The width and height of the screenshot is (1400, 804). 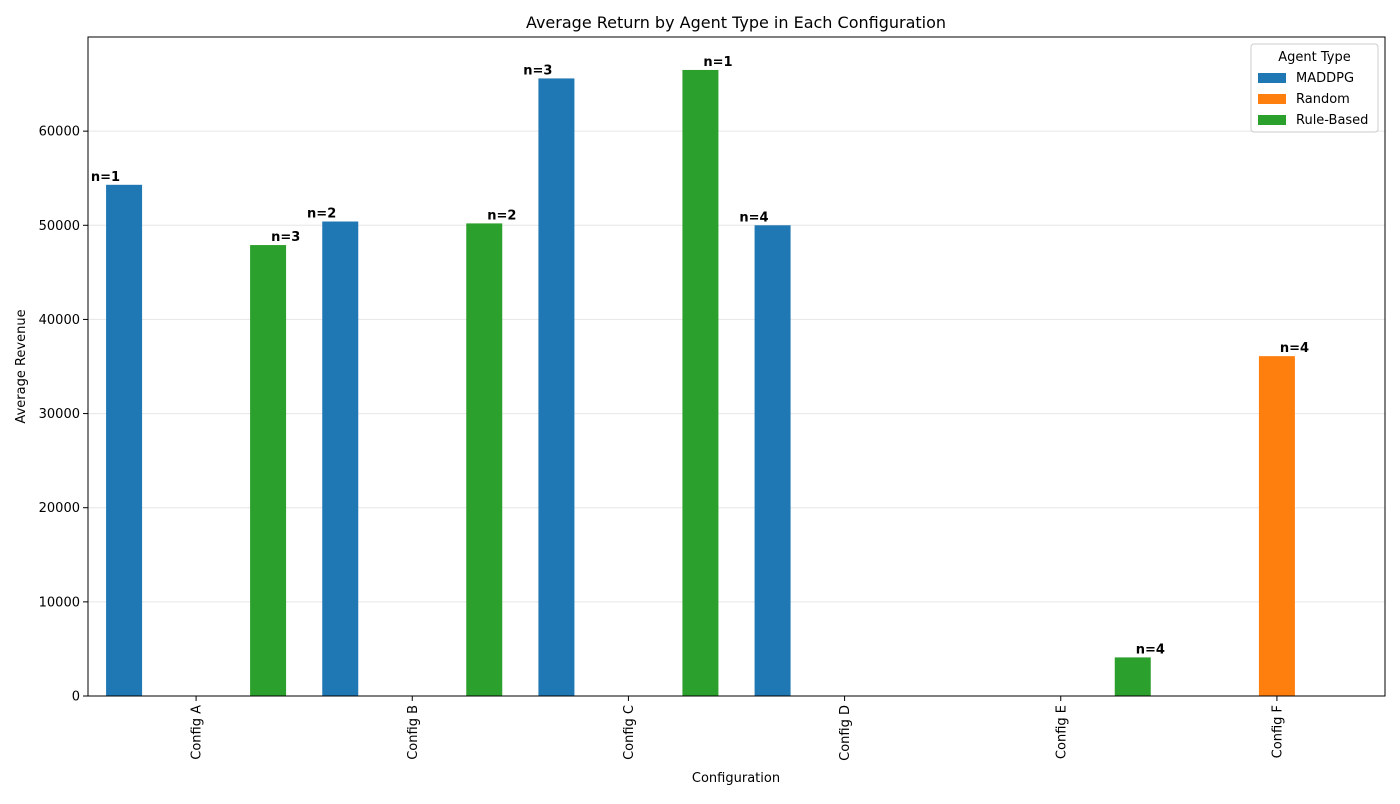 What do you see at coordinates (59, 320) in the screenshot?
I see `y-tick-label: 40000` at bounding box center [59, 320].